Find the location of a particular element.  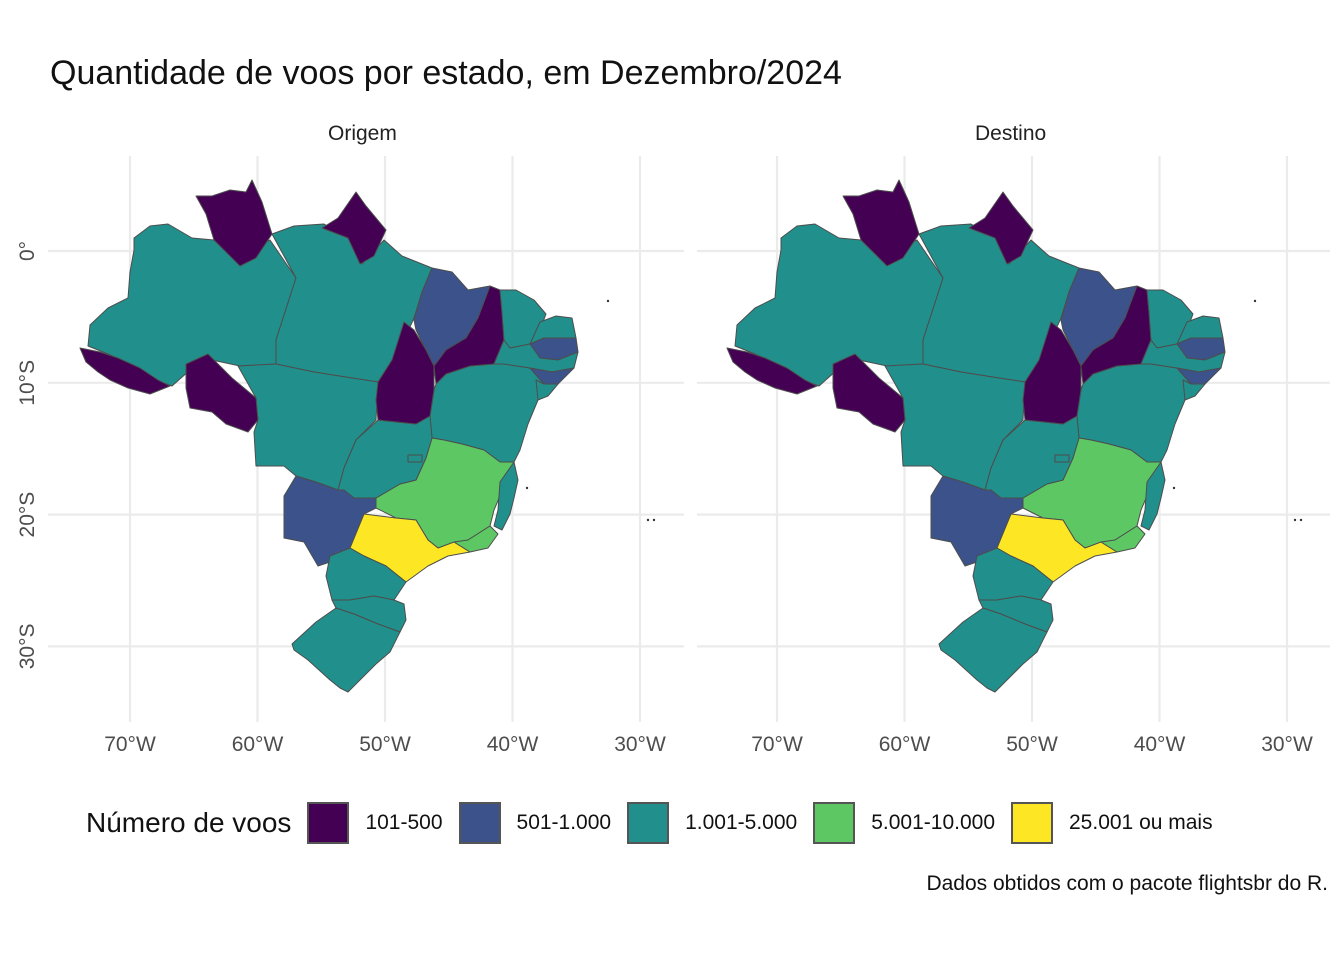

legend-key: 501-1.000 is located at coordinates (536, 823).